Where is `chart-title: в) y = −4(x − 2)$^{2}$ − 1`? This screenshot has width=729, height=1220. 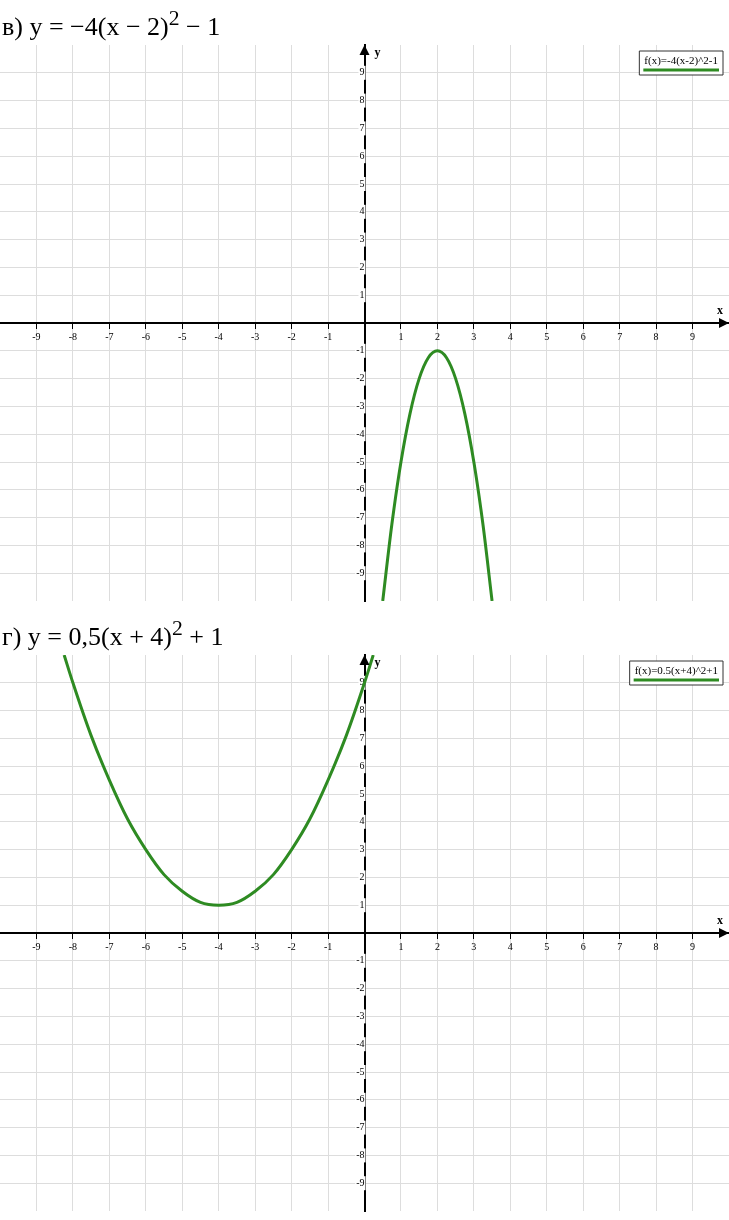
chart-title: в) y = −4(x − 2)$^{2}$ − 1 is located at coordinates (111, 23).